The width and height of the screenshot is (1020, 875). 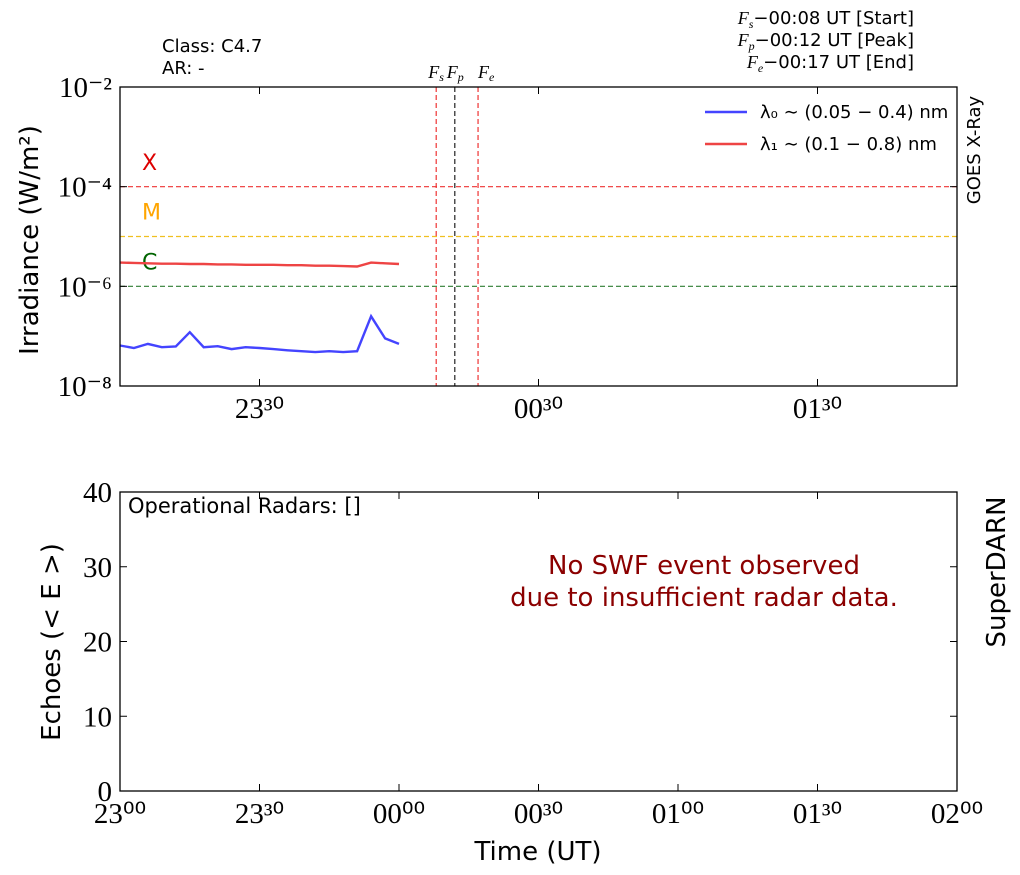 I want to click on side-label: SuperDARN, so click(x=997, y=571).